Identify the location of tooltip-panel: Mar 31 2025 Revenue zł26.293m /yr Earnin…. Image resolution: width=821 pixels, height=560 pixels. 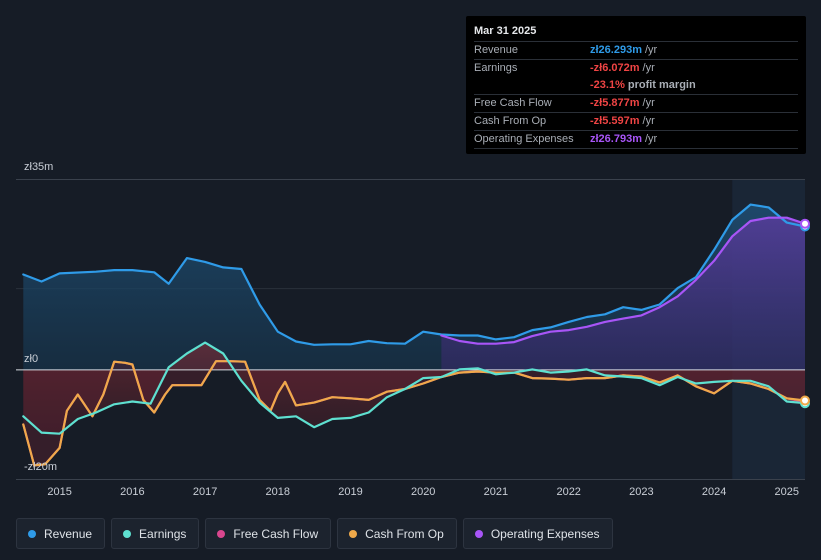
(636, 85).